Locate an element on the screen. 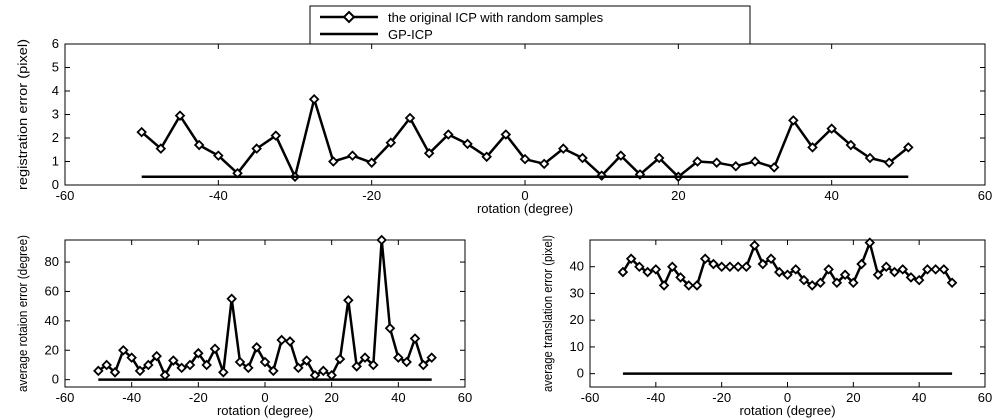 Image resolution: width=1000 pixels, height=419 pixels. y-tick-label: 30 is located at coordinates (577, 292).